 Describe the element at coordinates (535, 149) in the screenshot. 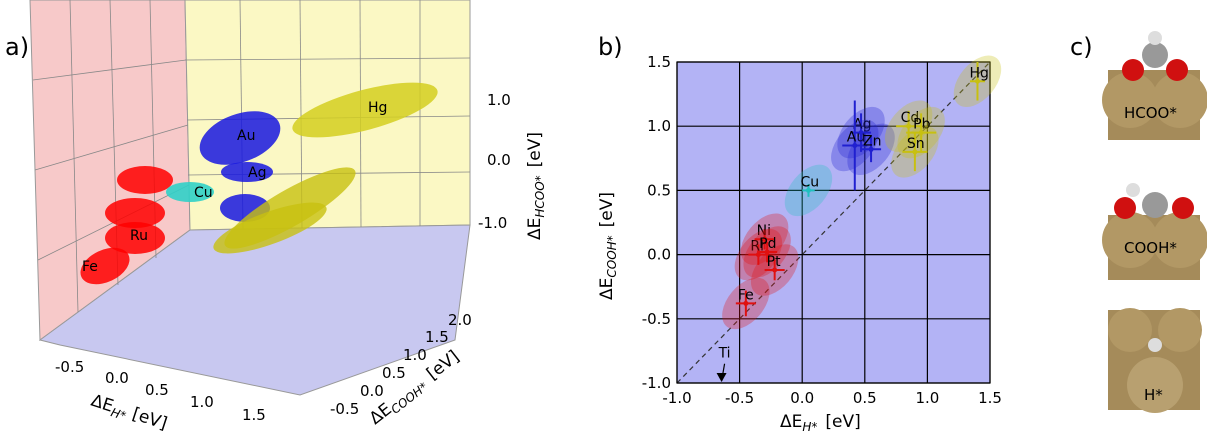

I see `z-unit: [eV]` at that location.